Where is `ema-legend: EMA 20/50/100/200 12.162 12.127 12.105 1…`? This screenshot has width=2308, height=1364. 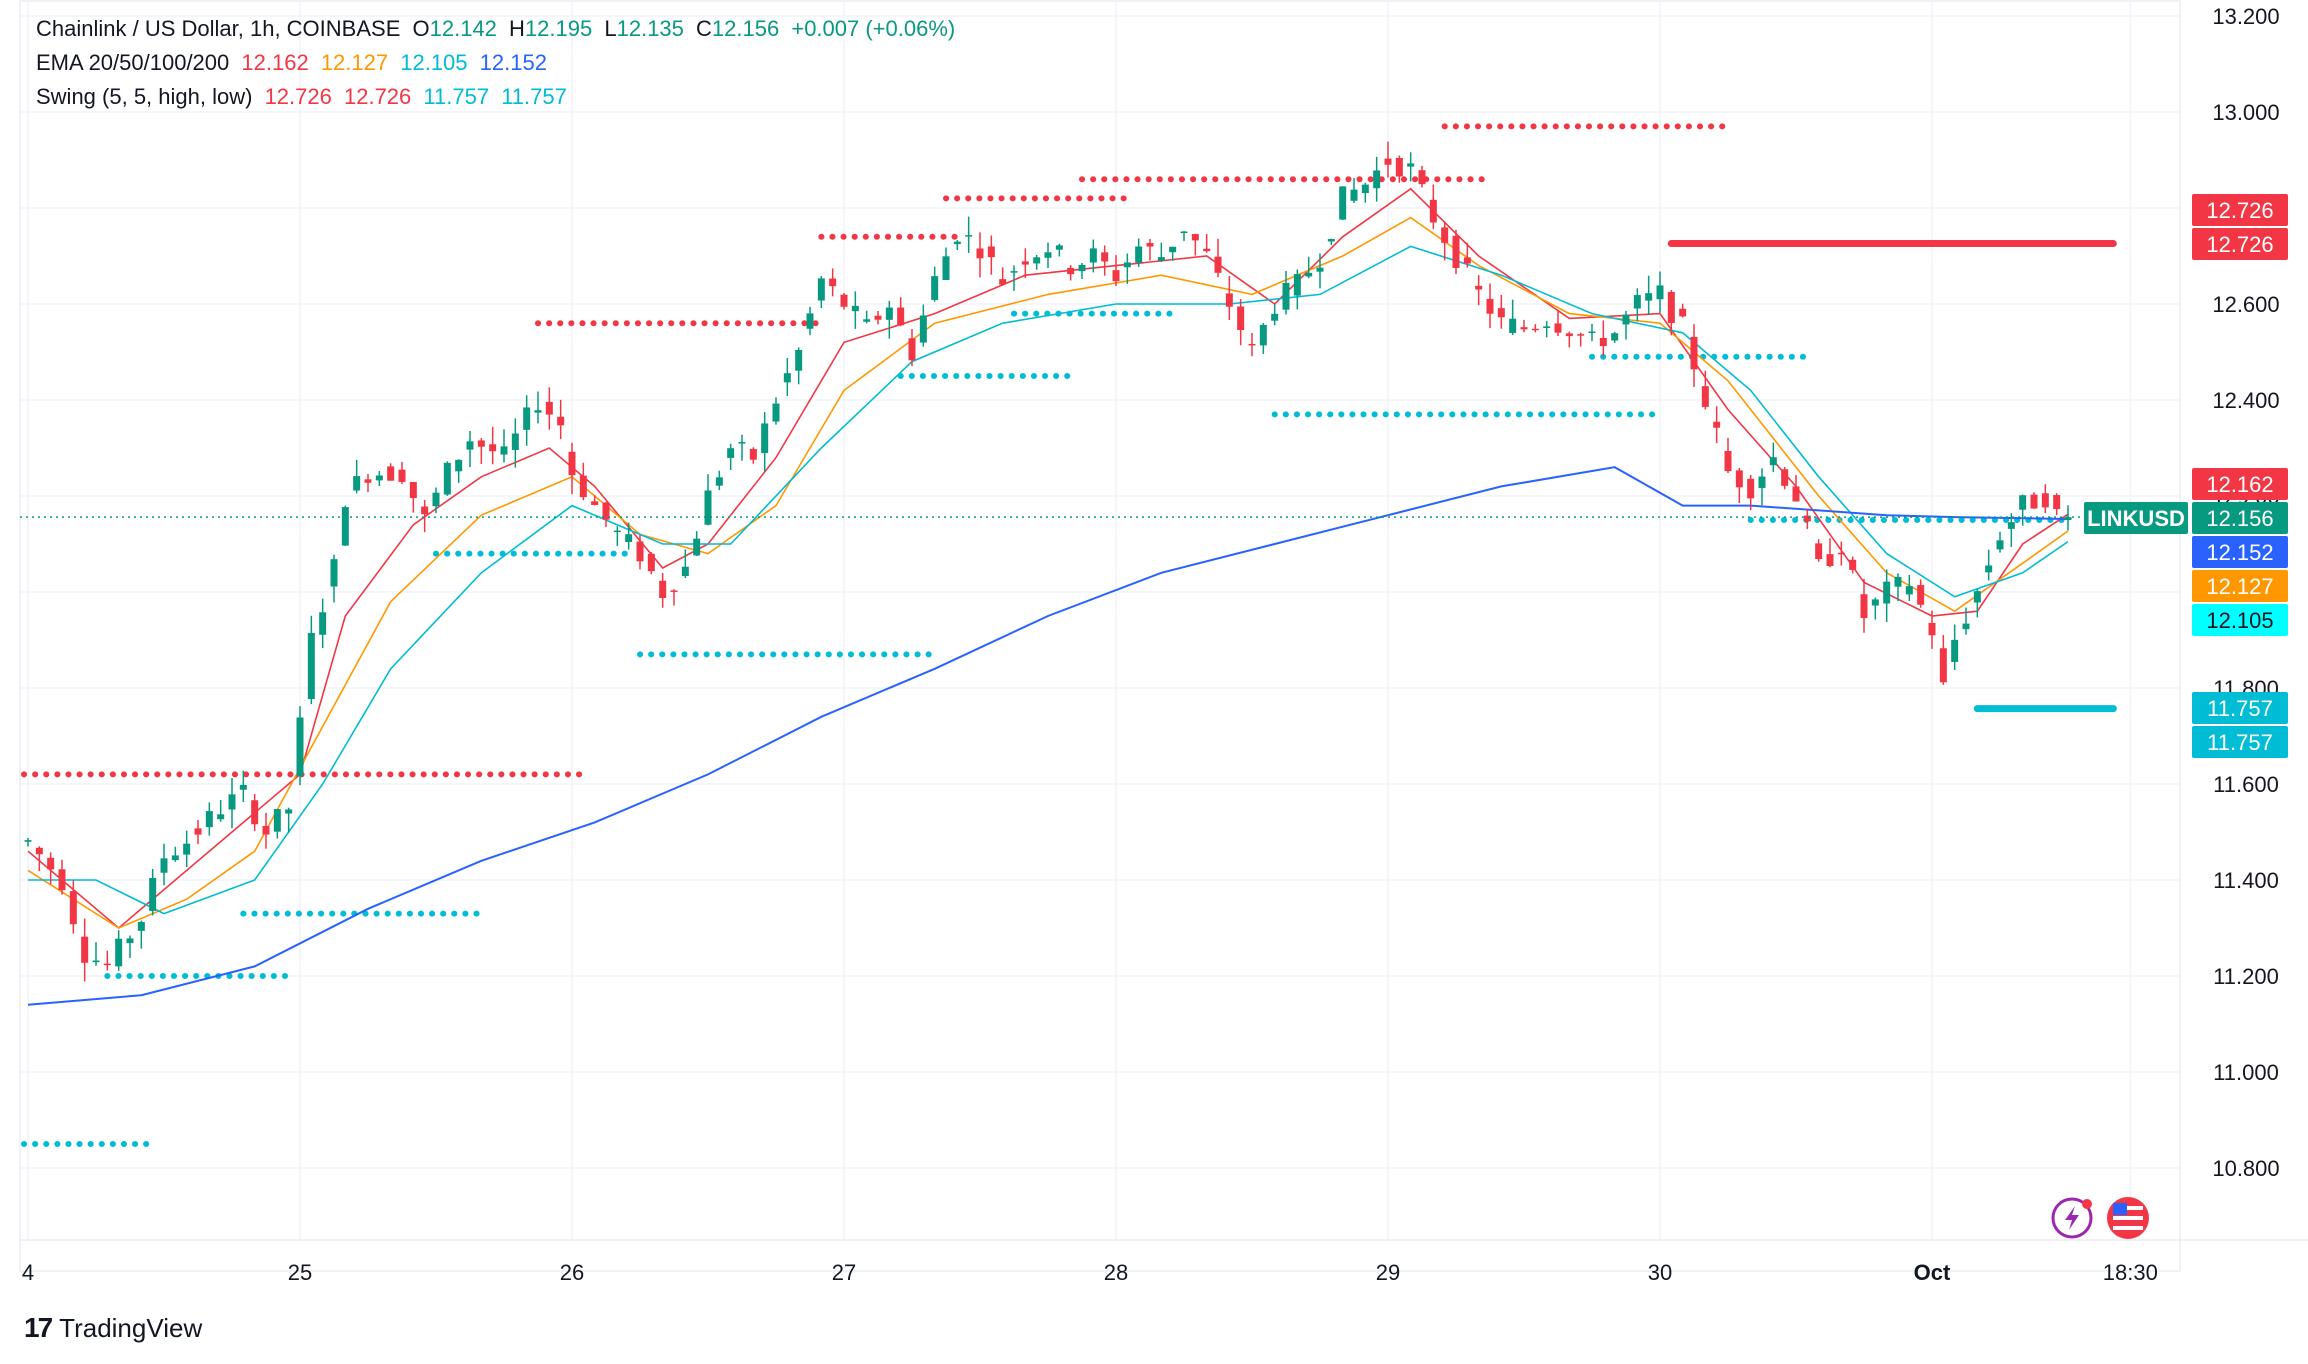 ema-legend: EMA 20/50/100/200 12.162 12.127 12.105 1… is located at coordinates (294, 63).